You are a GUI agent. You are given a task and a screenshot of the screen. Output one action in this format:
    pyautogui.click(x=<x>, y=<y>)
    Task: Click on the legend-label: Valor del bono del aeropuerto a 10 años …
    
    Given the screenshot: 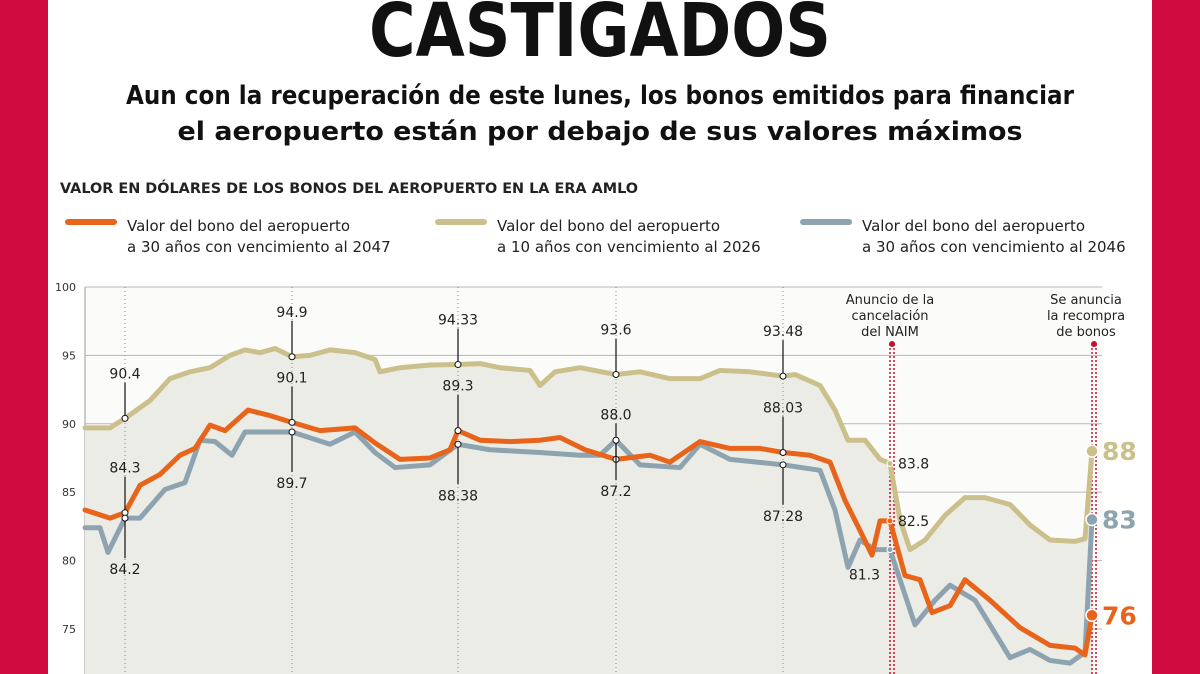 What is the action you would take?
    pyautogui.click(x=629, y=236)
    